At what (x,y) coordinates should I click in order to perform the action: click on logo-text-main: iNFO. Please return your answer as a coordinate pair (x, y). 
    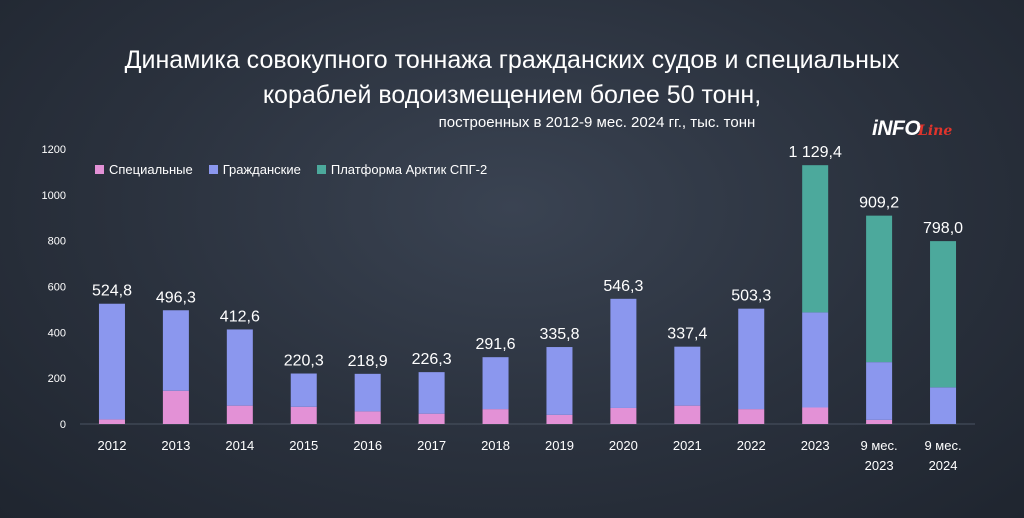
    Looking at the image, I should click on (896, 128).